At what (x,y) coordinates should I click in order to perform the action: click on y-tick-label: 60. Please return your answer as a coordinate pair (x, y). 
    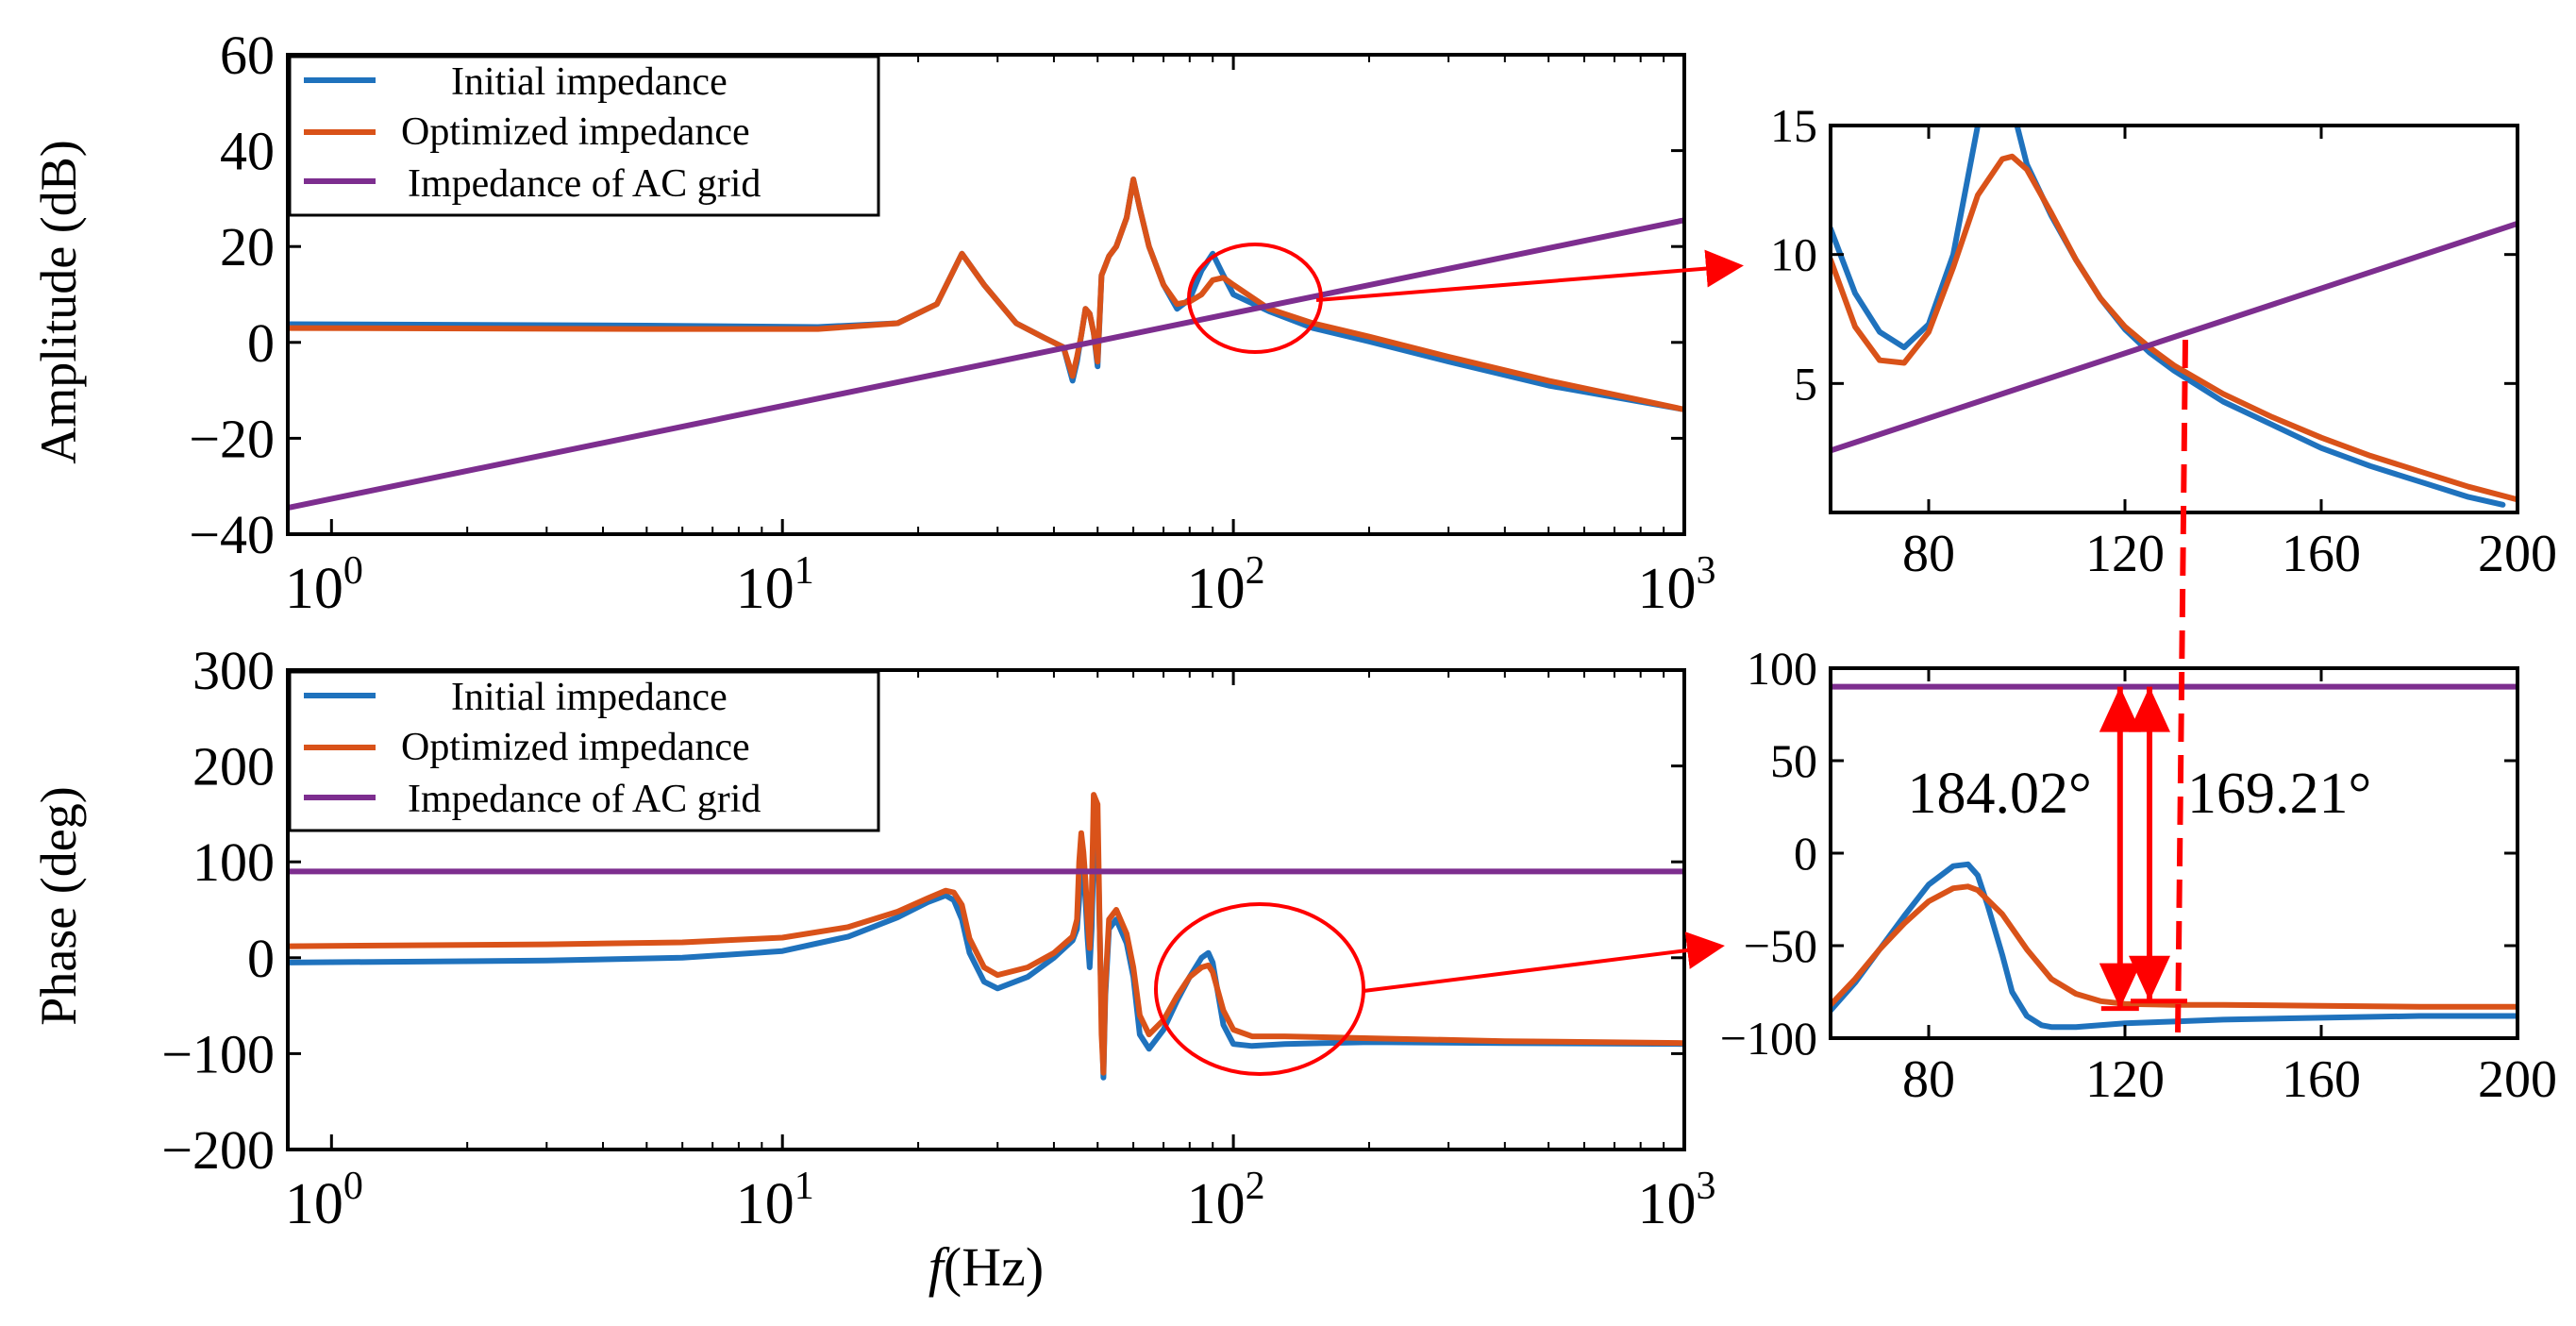
    Looking at the image, I should click on (247, 55).